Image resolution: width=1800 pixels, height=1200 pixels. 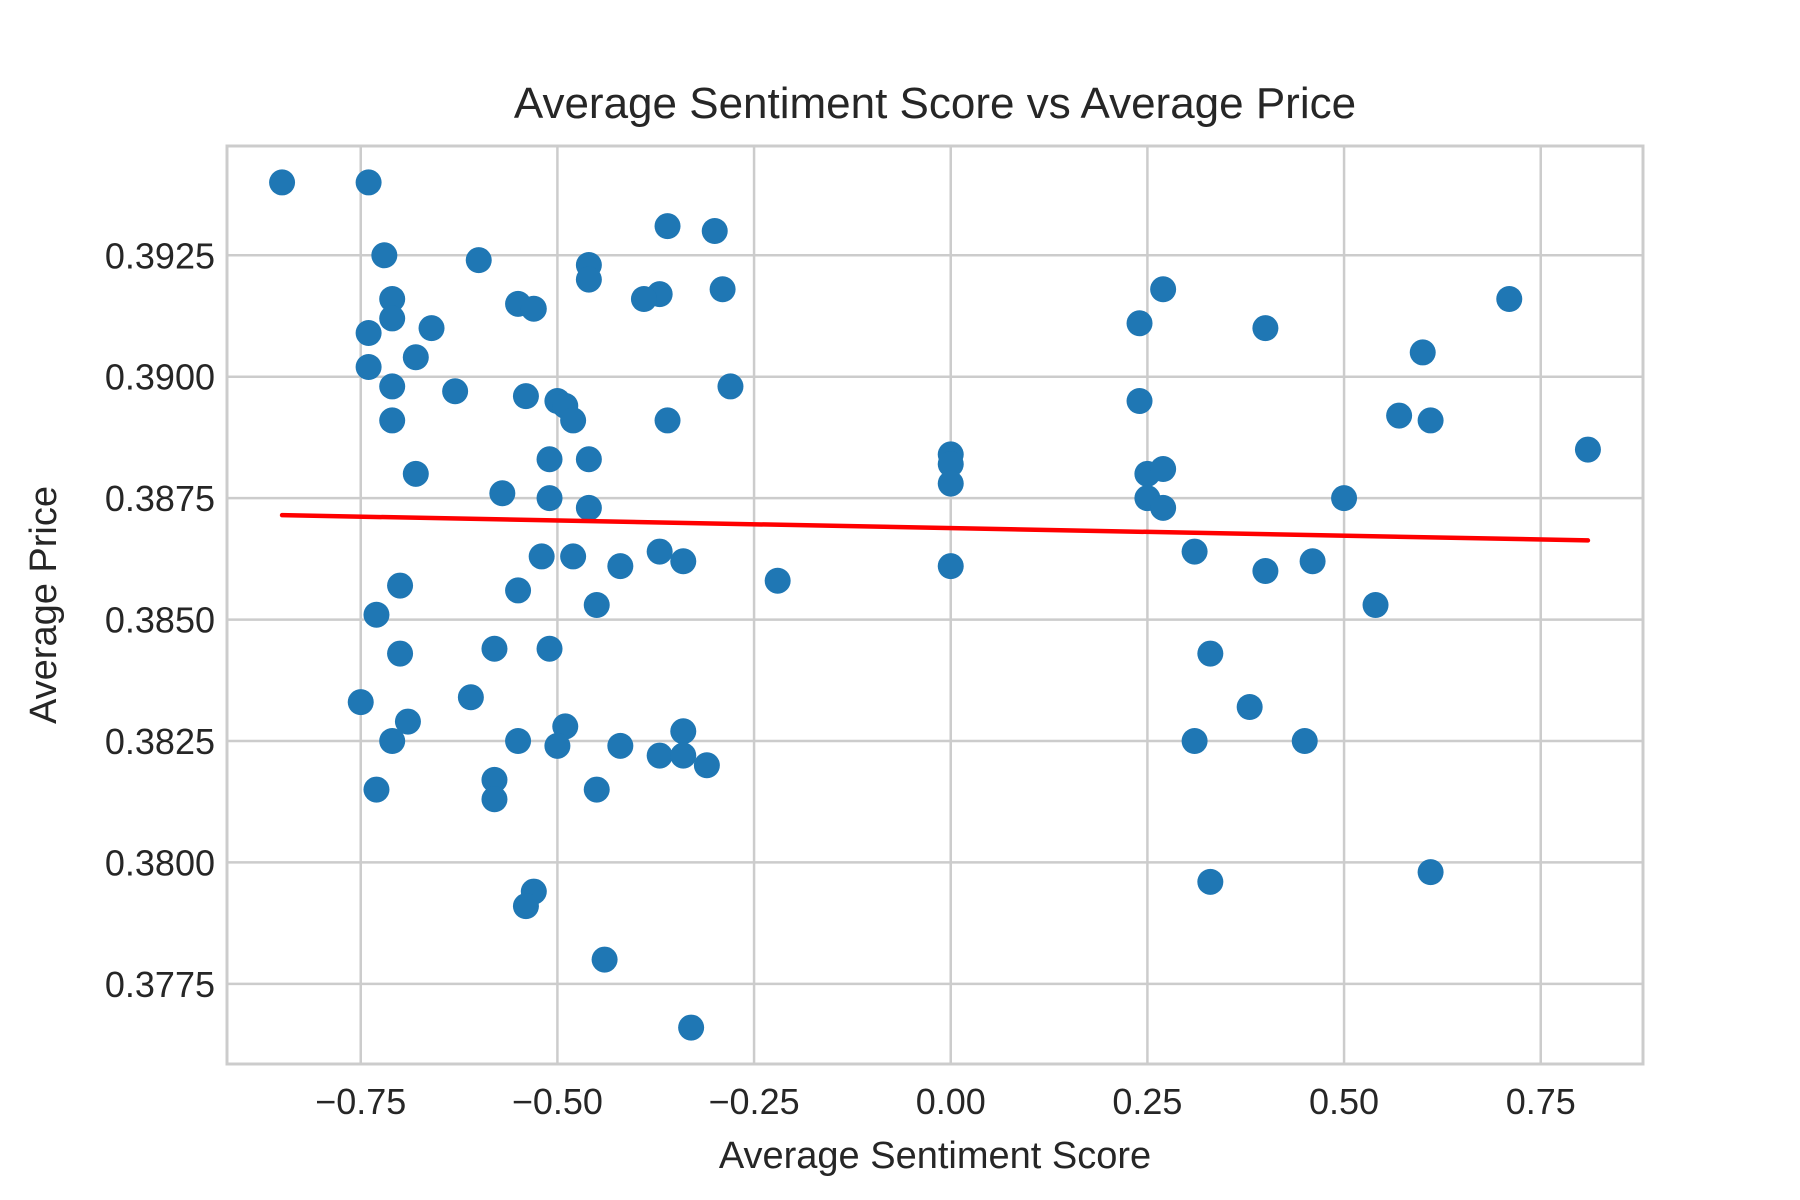 I want to click on trend-line-group, so click(x=935, y=527).